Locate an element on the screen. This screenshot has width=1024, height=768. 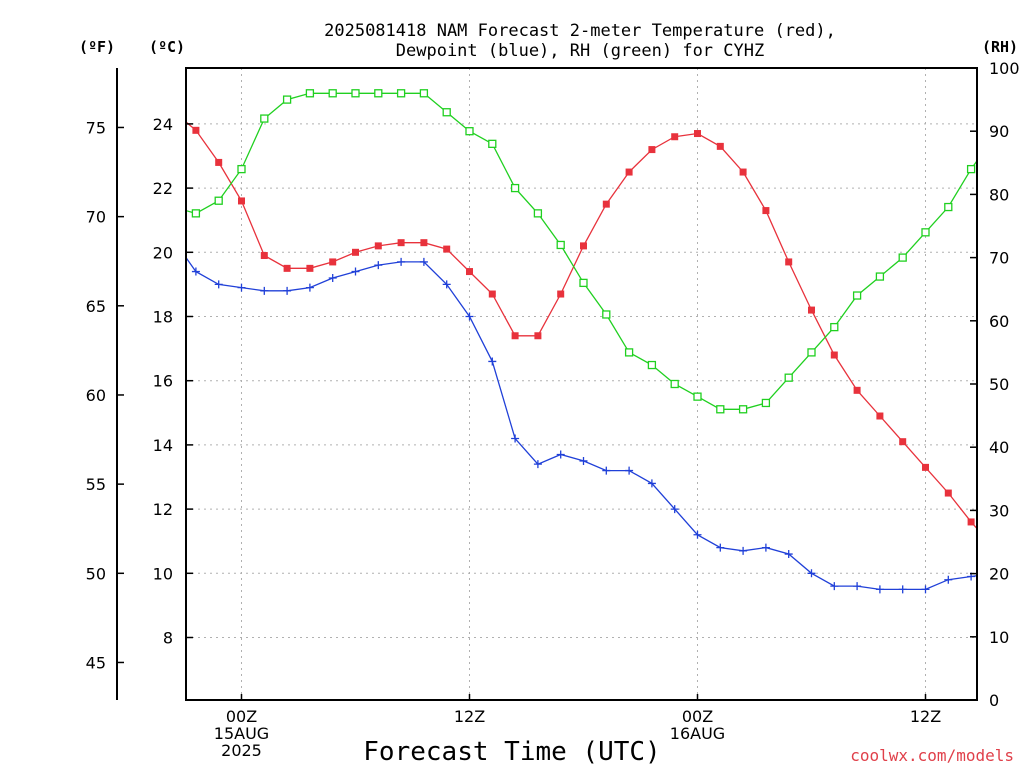
fahrenheit-tick-label: 55 is located at coordinates (96, 484).